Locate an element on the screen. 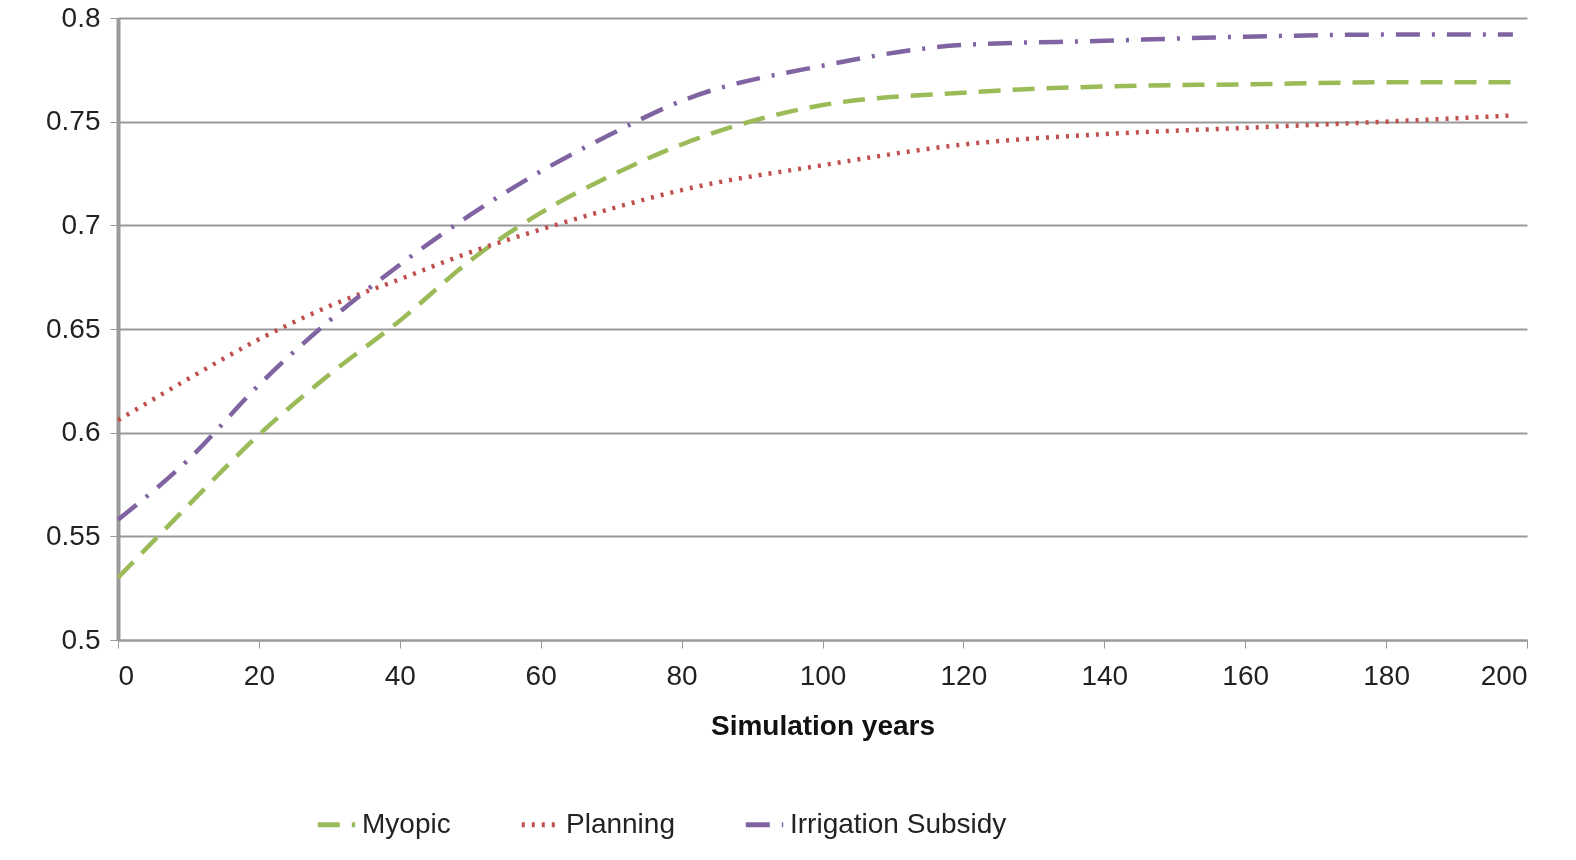 The height and width of the screenshot is (860, 1576). y-tick-label: 0.75 is located at coordinates (73, 121).